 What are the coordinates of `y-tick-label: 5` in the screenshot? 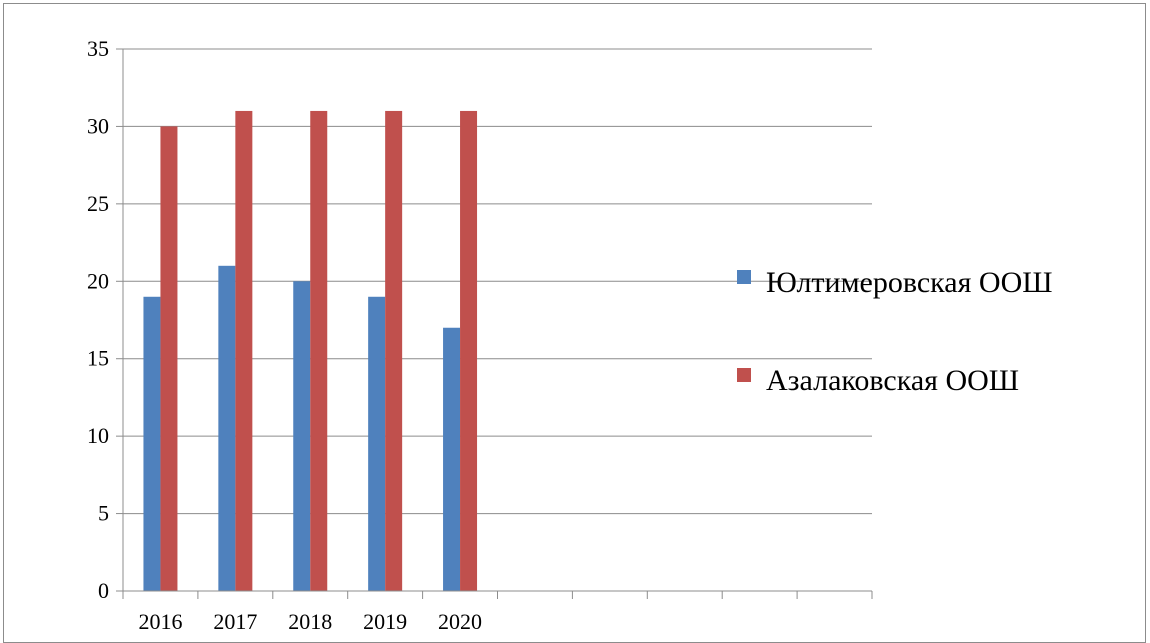 It's located at (103, 513).